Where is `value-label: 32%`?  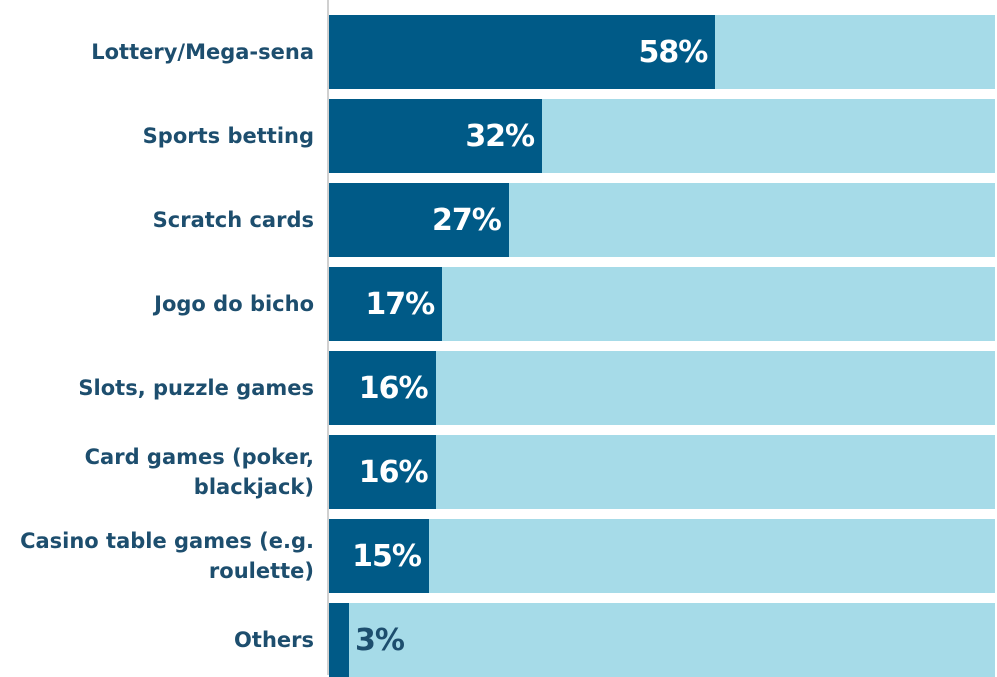
value-label: 32% is located at coordinates (500, 136).